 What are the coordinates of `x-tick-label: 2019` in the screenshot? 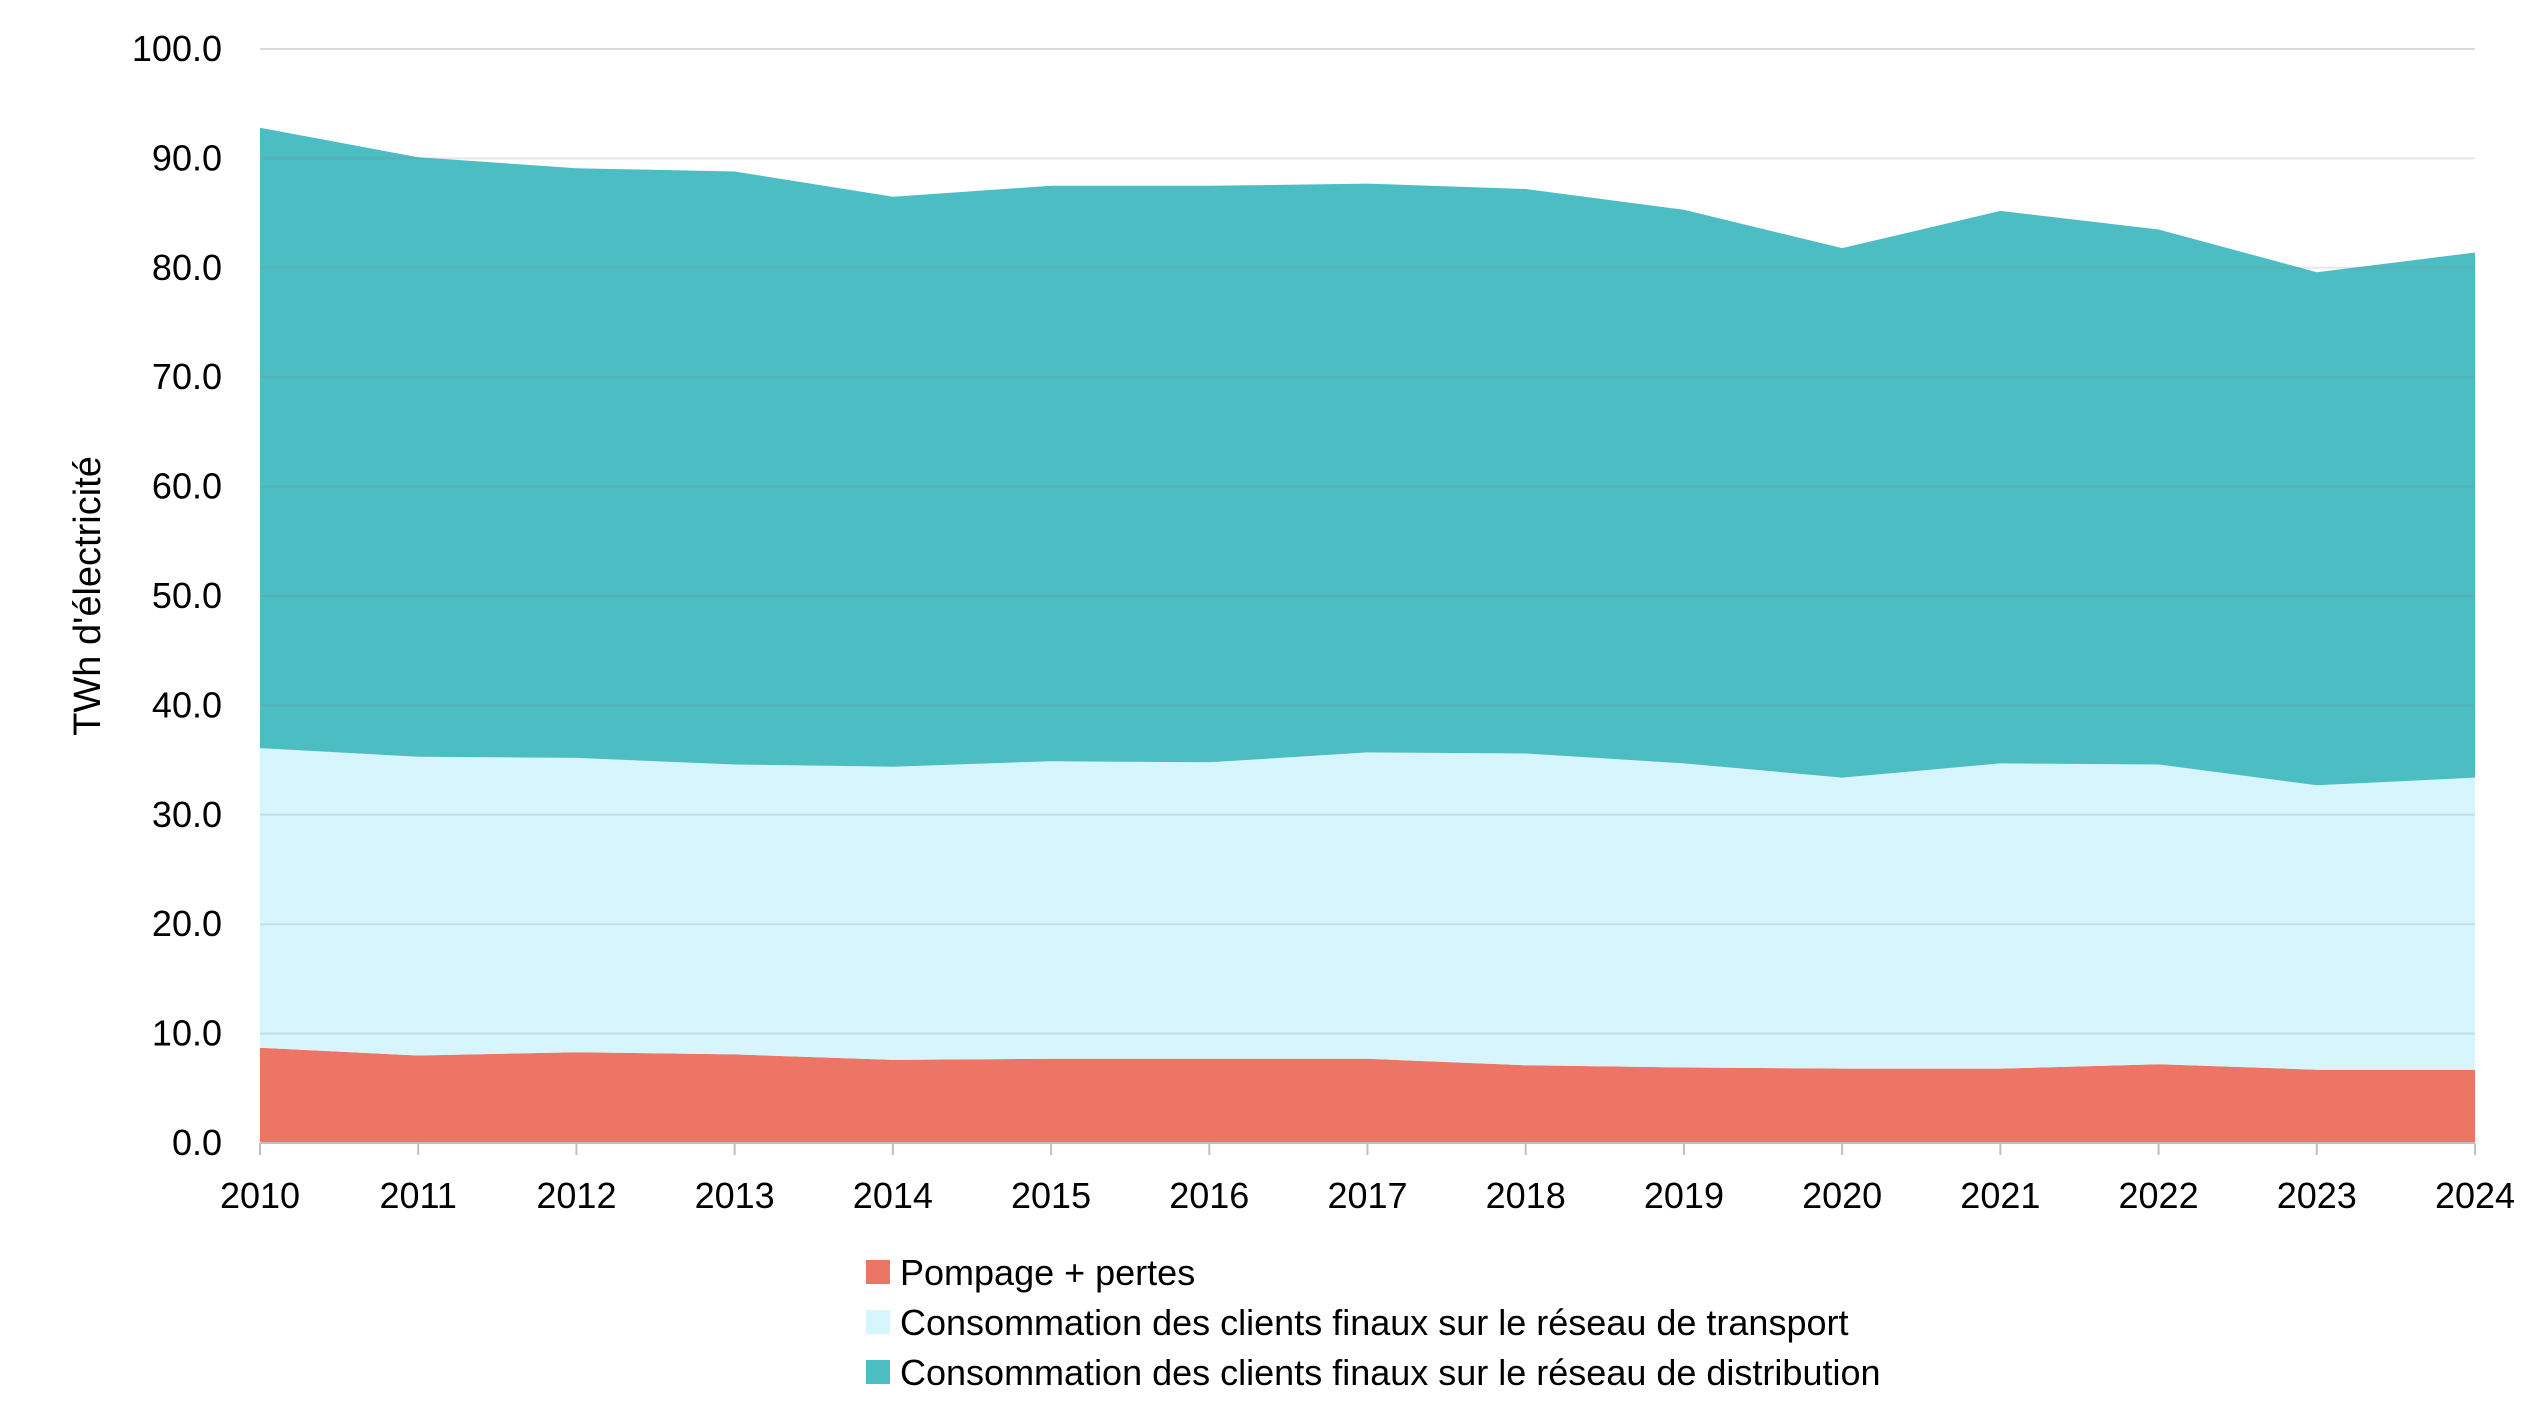 It's located at (1684, 1195).